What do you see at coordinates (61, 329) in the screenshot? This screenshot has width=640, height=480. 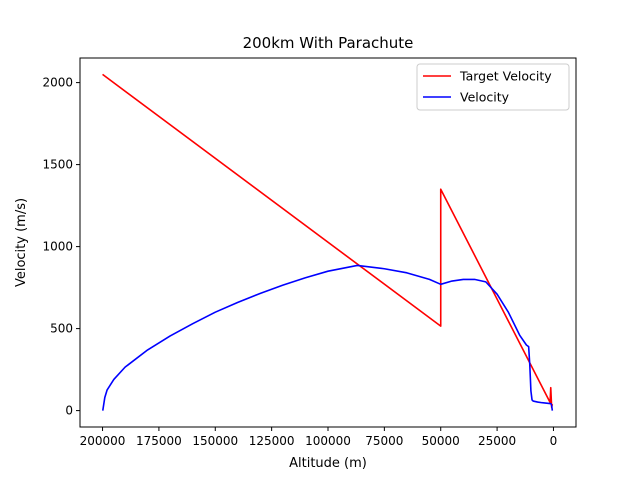 I see `y-tick-label: 500` at bounding box center [61, 329].